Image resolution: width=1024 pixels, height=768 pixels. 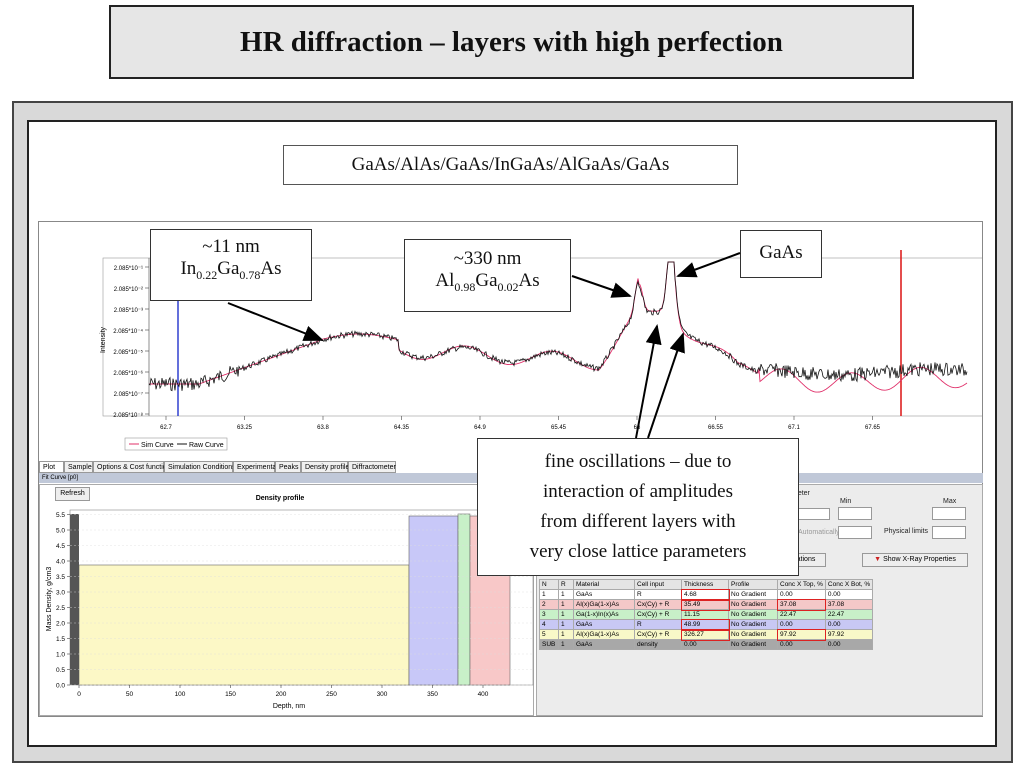 What do you see at coordinates (325, 467) in the screenshot?
I see `tab-density-profile: Density profile` at bounding box center [325, 467].